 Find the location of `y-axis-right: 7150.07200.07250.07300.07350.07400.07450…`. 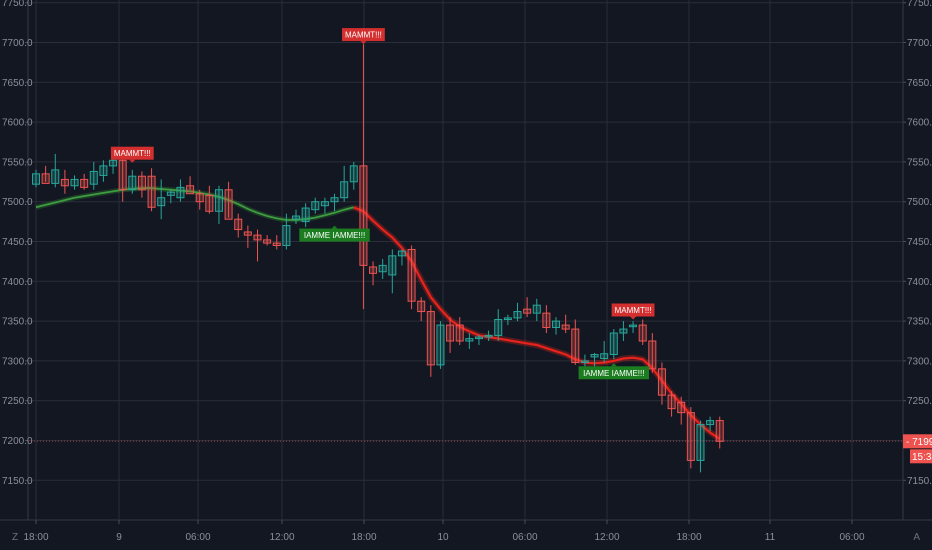

y-axis-right: 7150.07200.07250.07300.07350.07400.07450… is located at coordinates (917, 243).